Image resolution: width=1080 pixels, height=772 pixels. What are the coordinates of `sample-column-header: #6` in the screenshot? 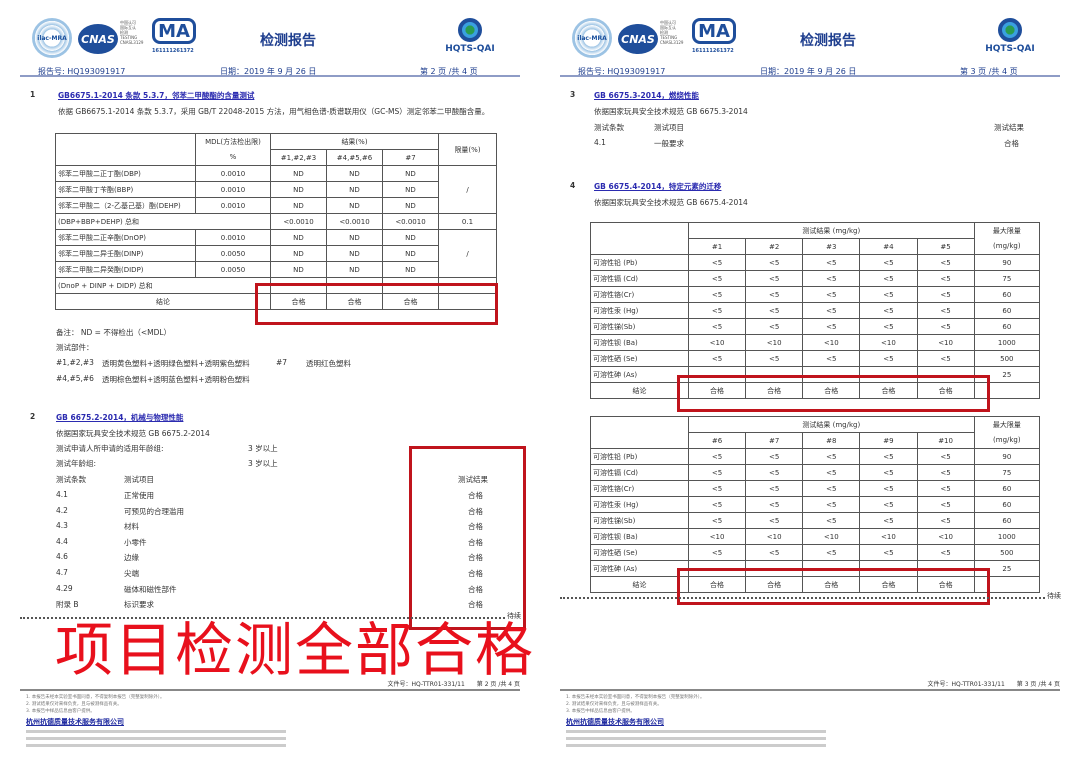 It's located at (717, 440).